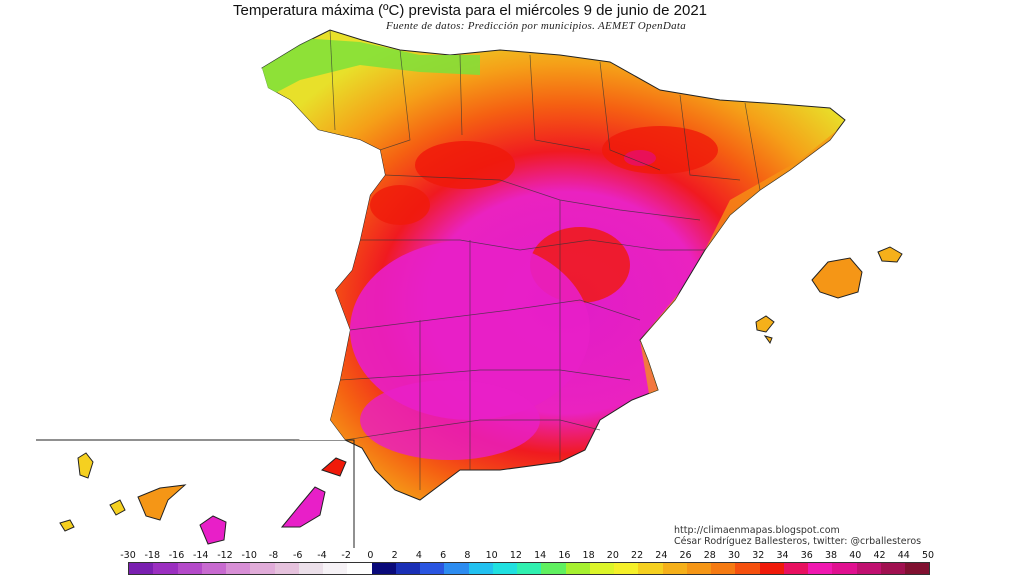 Image resolution: width=1024 pixels, height=576 pixels. Describe the element at coordinates (855, 555) in the screenshot. I see `legend-label: 40` at that location.